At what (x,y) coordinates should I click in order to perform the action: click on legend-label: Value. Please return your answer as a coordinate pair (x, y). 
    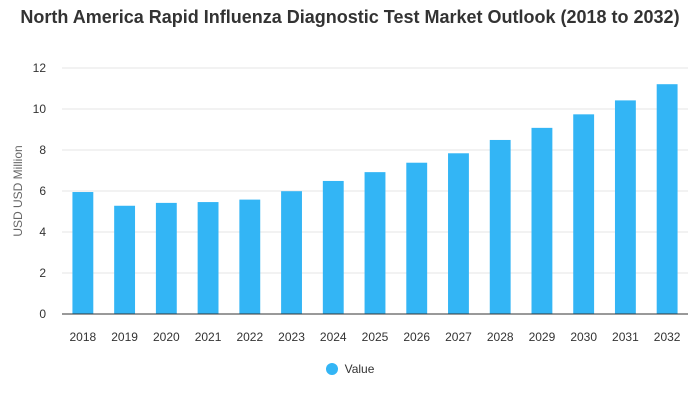
    Looking at the image, I should click on (359, 369).